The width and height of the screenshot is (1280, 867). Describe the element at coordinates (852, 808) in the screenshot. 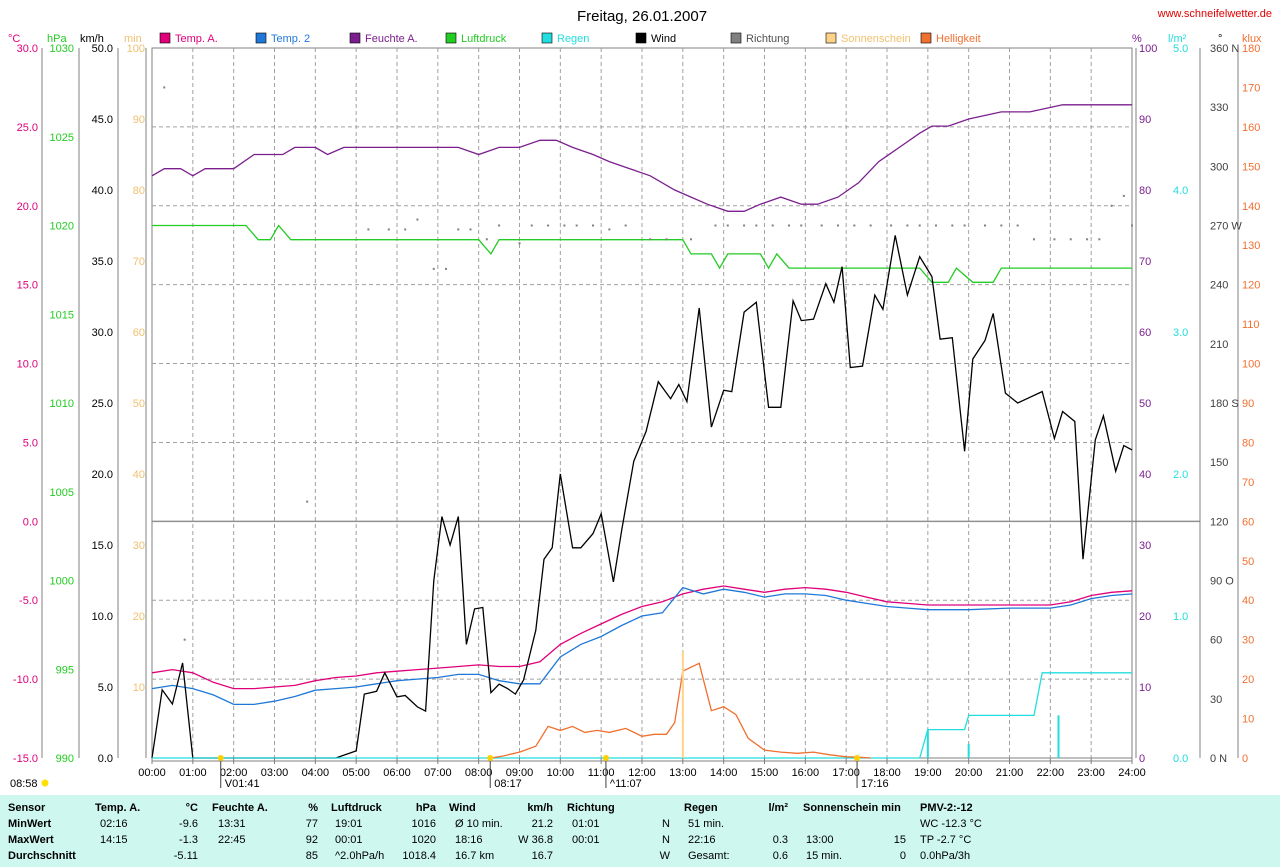

I see `stats-header: Sonnenschein min` at that location.